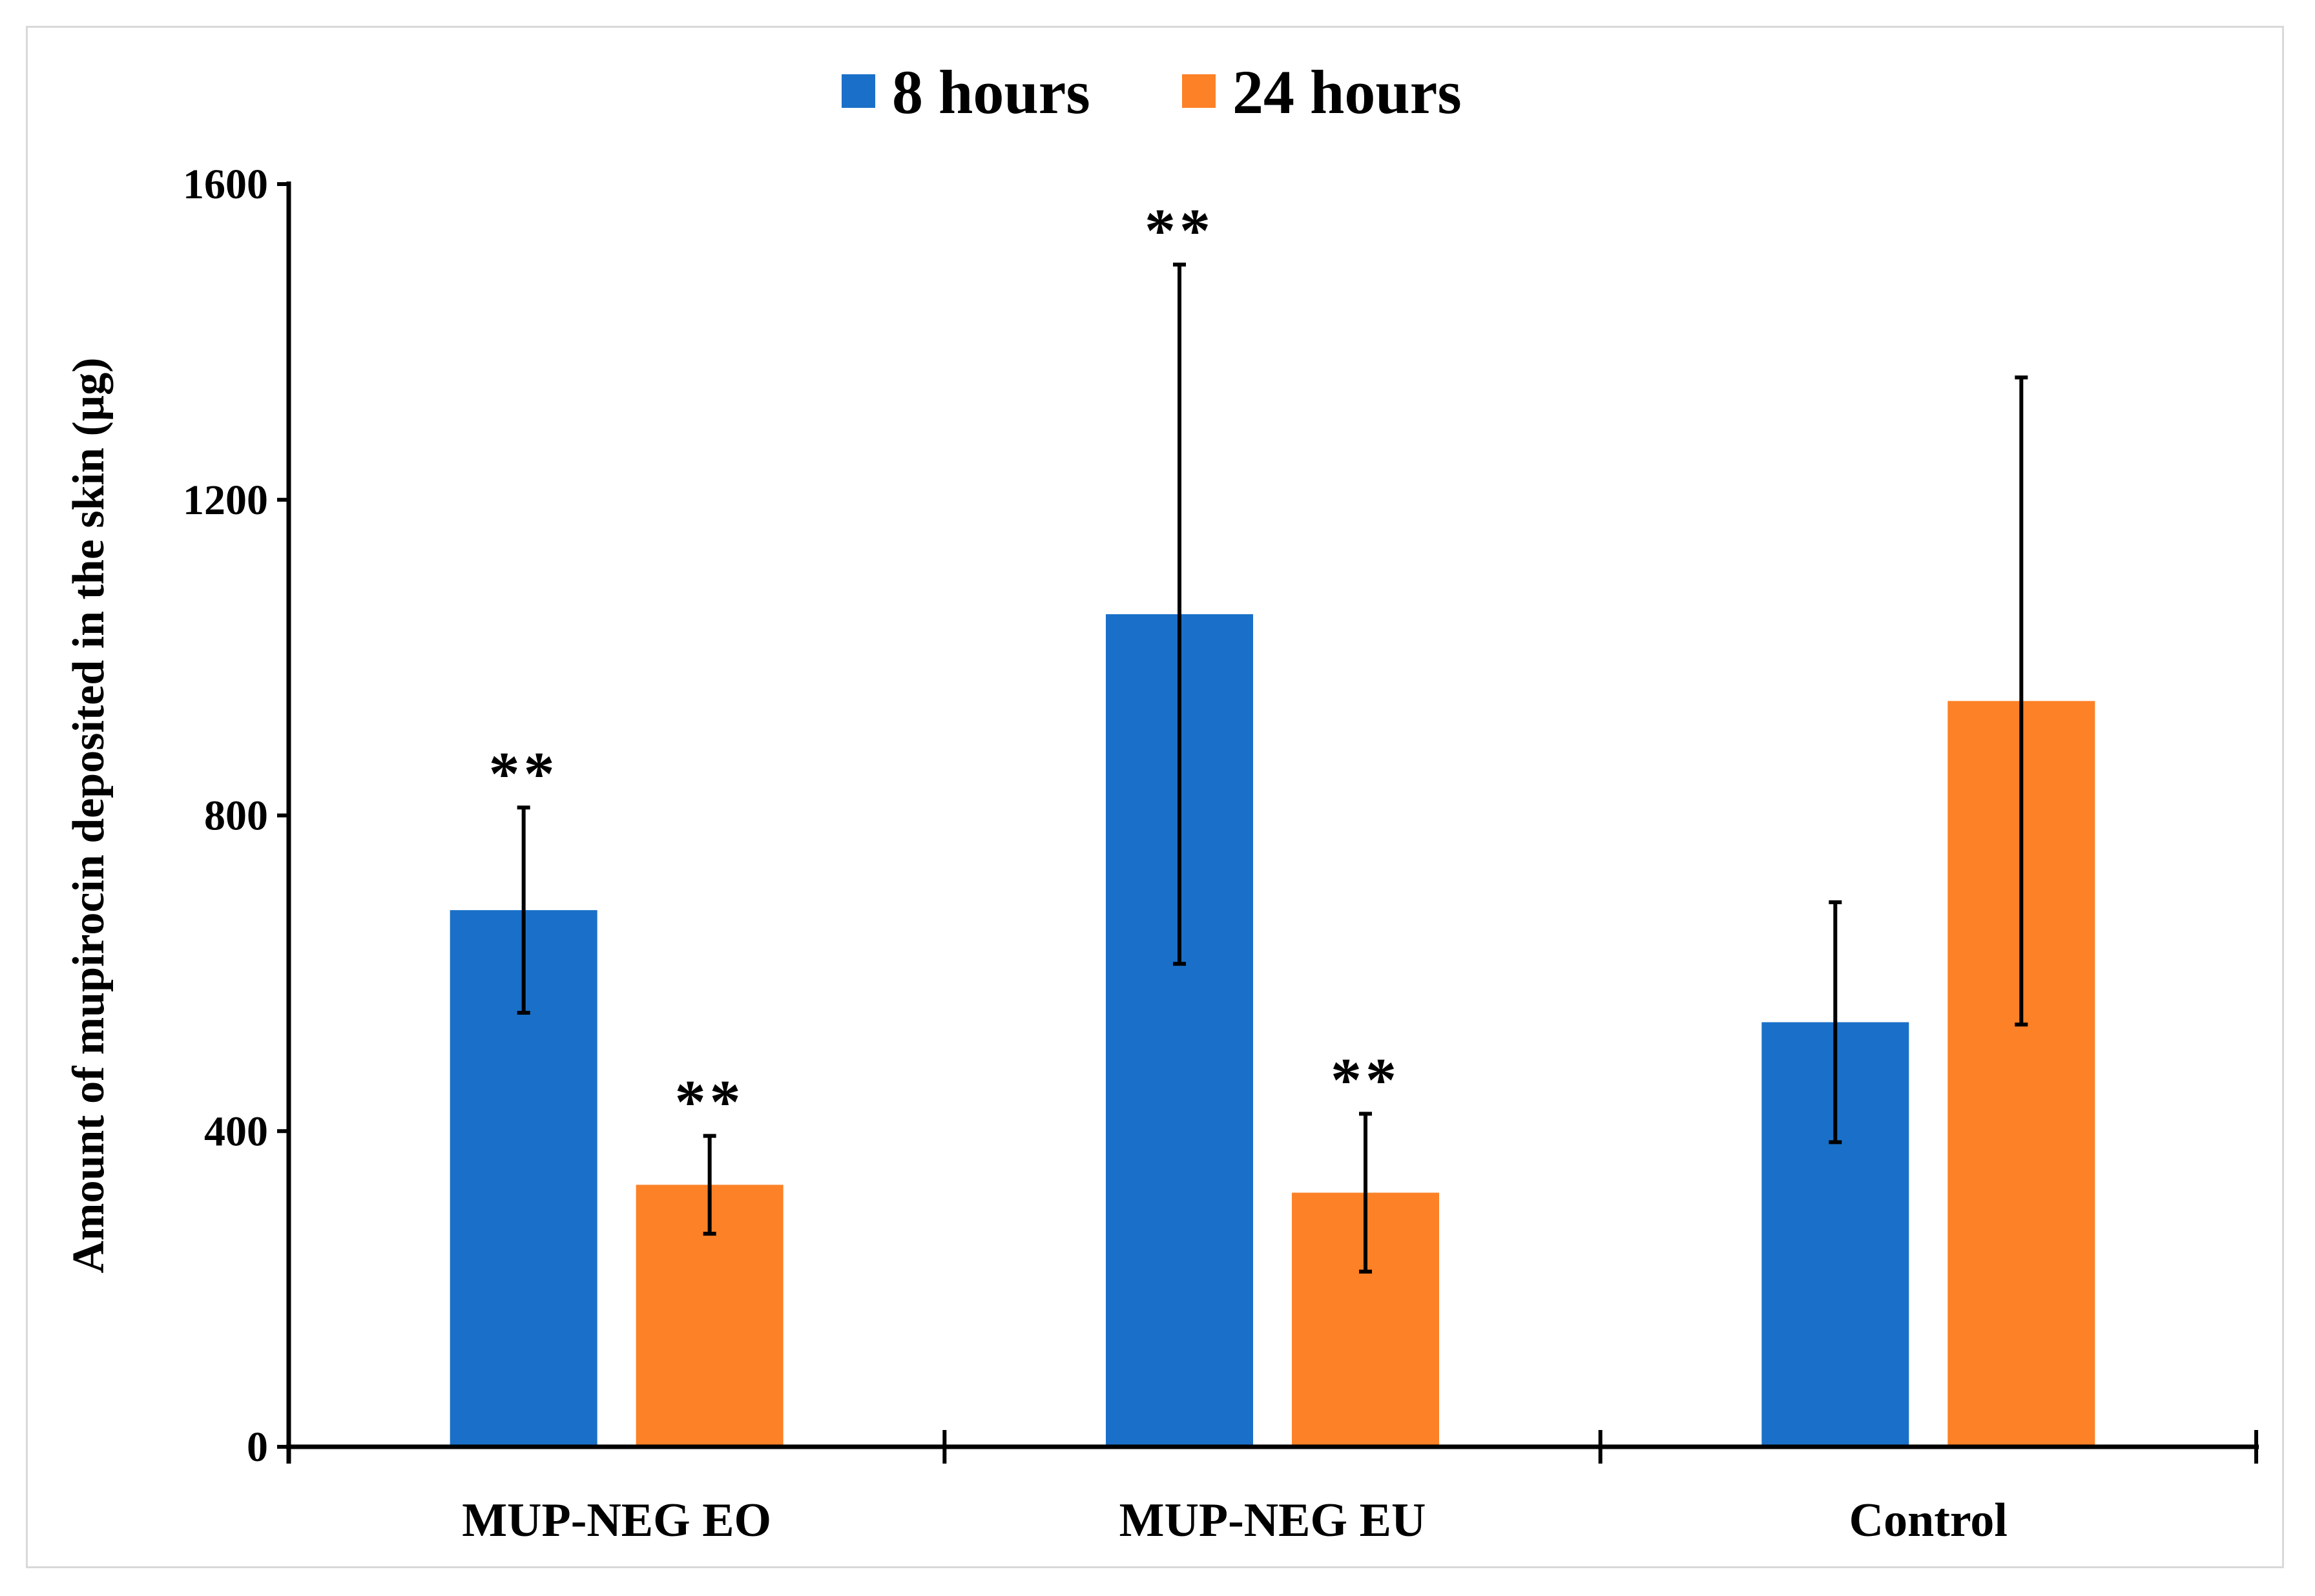  What do you see at coordinates (225, 500) in the screenshot?
I see `y-tick-label-3: 1200` at bounding box center [225, 500].